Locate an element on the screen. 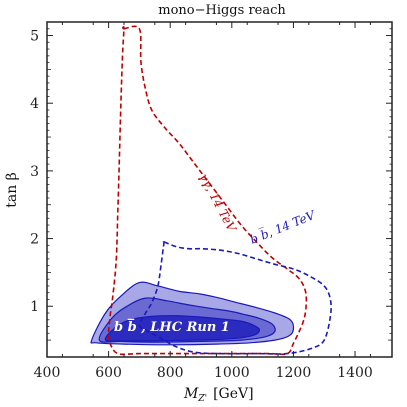  contour-bb-14tev is located at coordinates (235, 297).